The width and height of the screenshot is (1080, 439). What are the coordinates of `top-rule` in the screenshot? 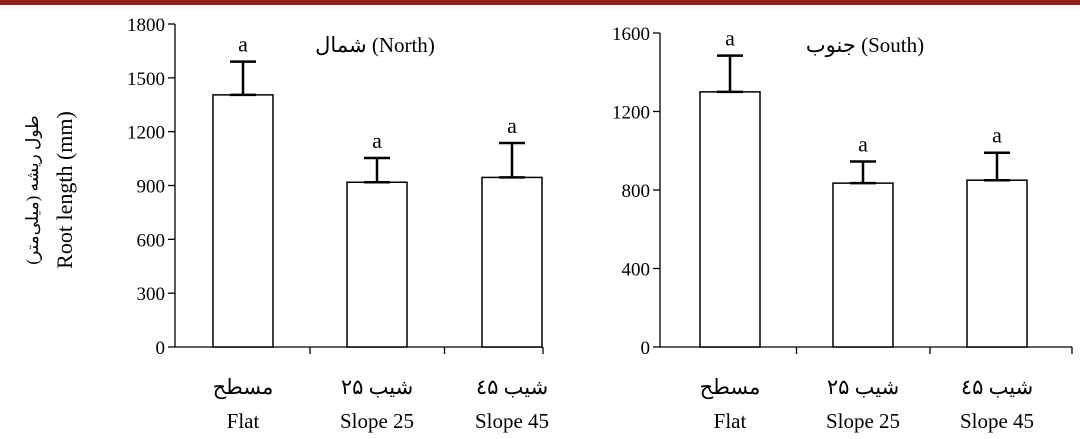 It's located at (540, 2).